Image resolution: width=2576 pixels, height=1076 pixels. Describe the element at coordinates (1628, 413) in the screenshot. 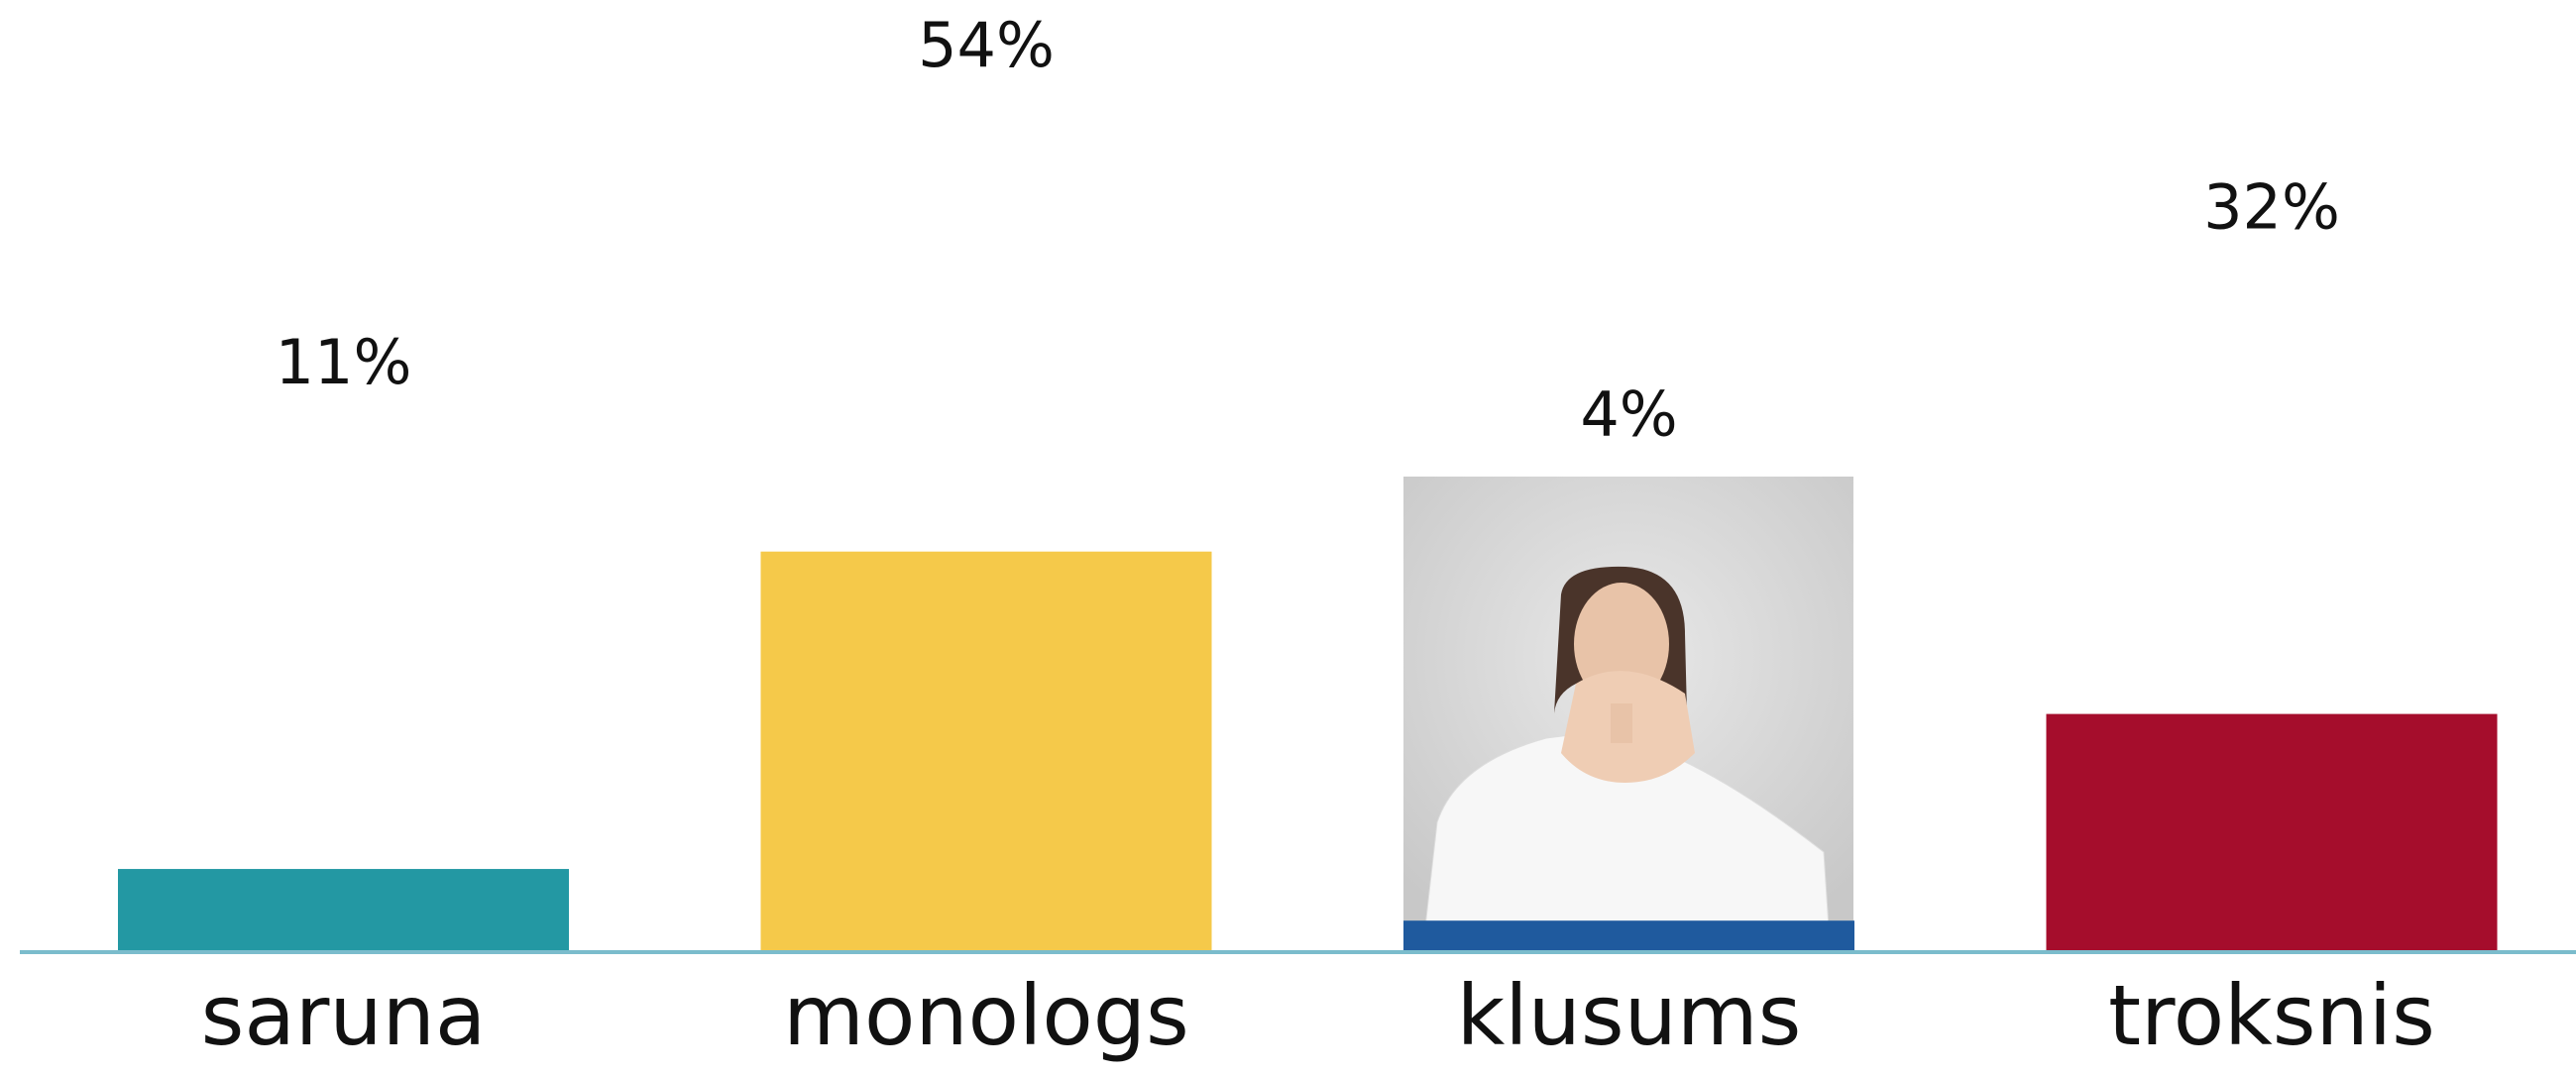

I see `value-label: 4%` at that location.